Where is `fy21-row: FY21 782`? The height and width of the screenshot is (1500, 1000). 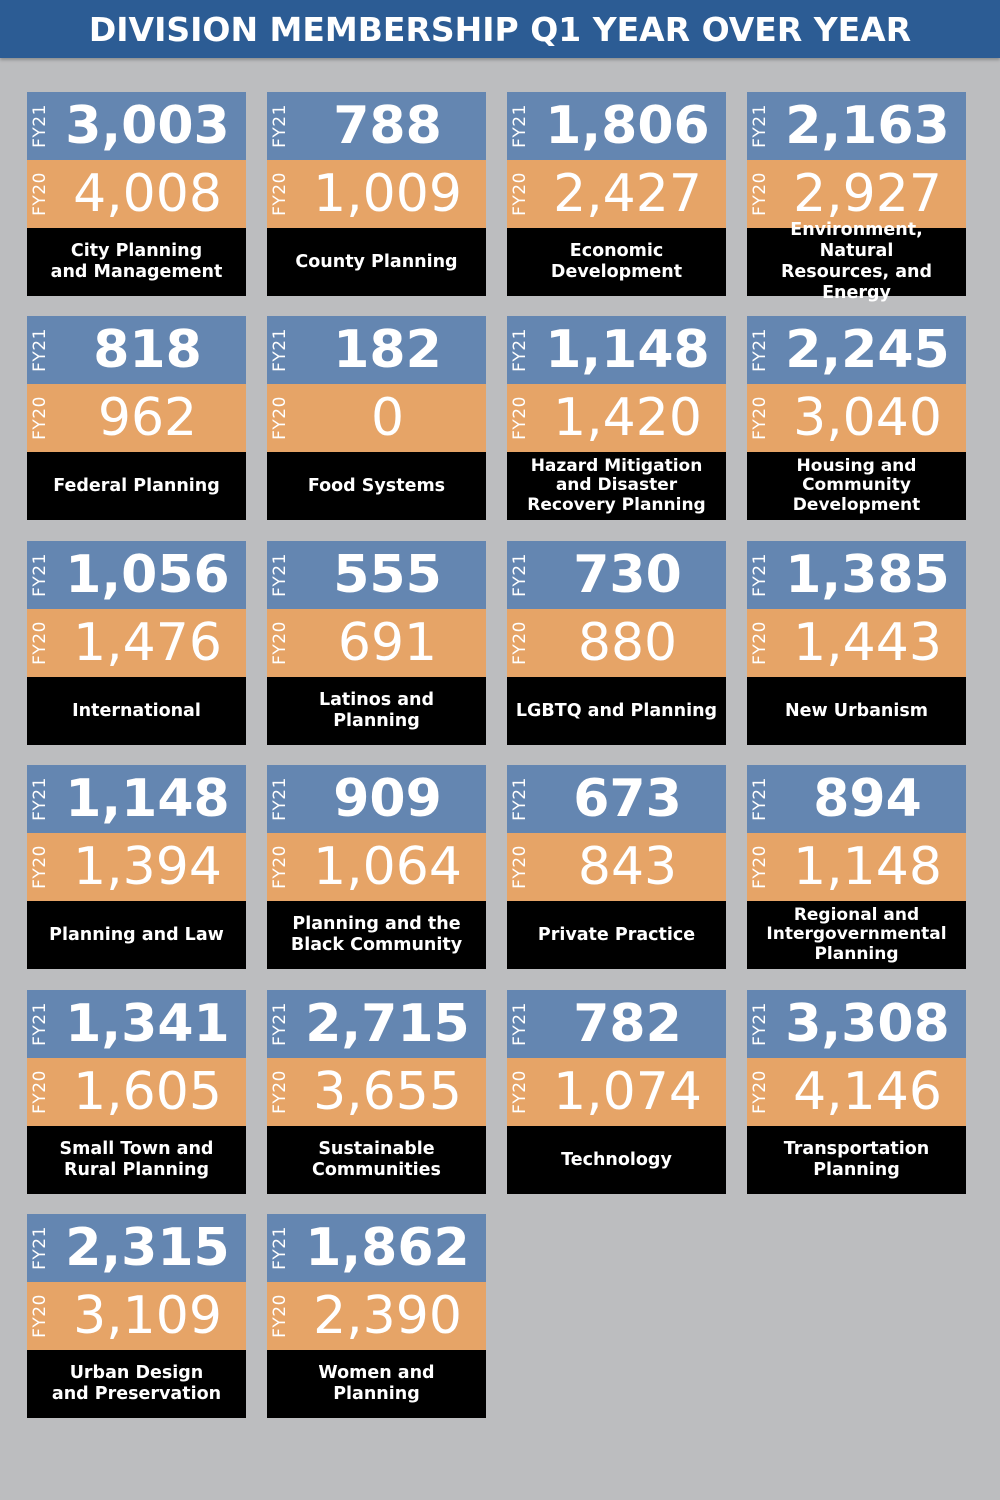
fy21-row: FY21 782 is located at coordinates (616, 1024).